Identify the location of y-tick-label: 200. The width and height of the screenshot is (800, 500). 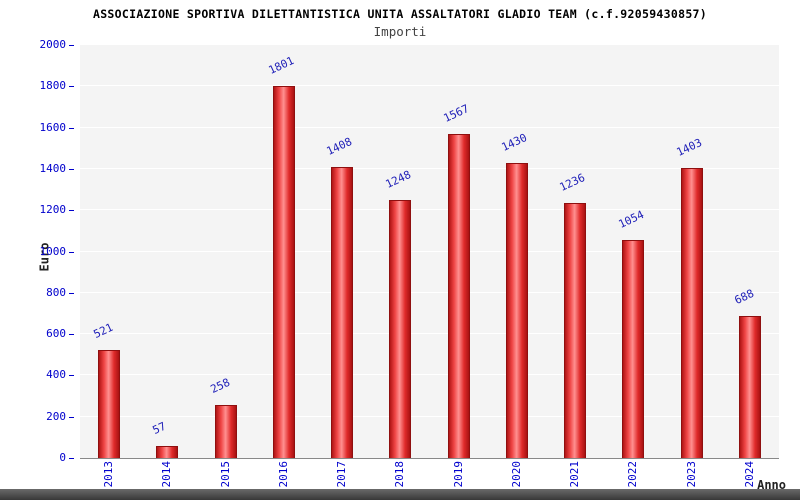
(40, 417).